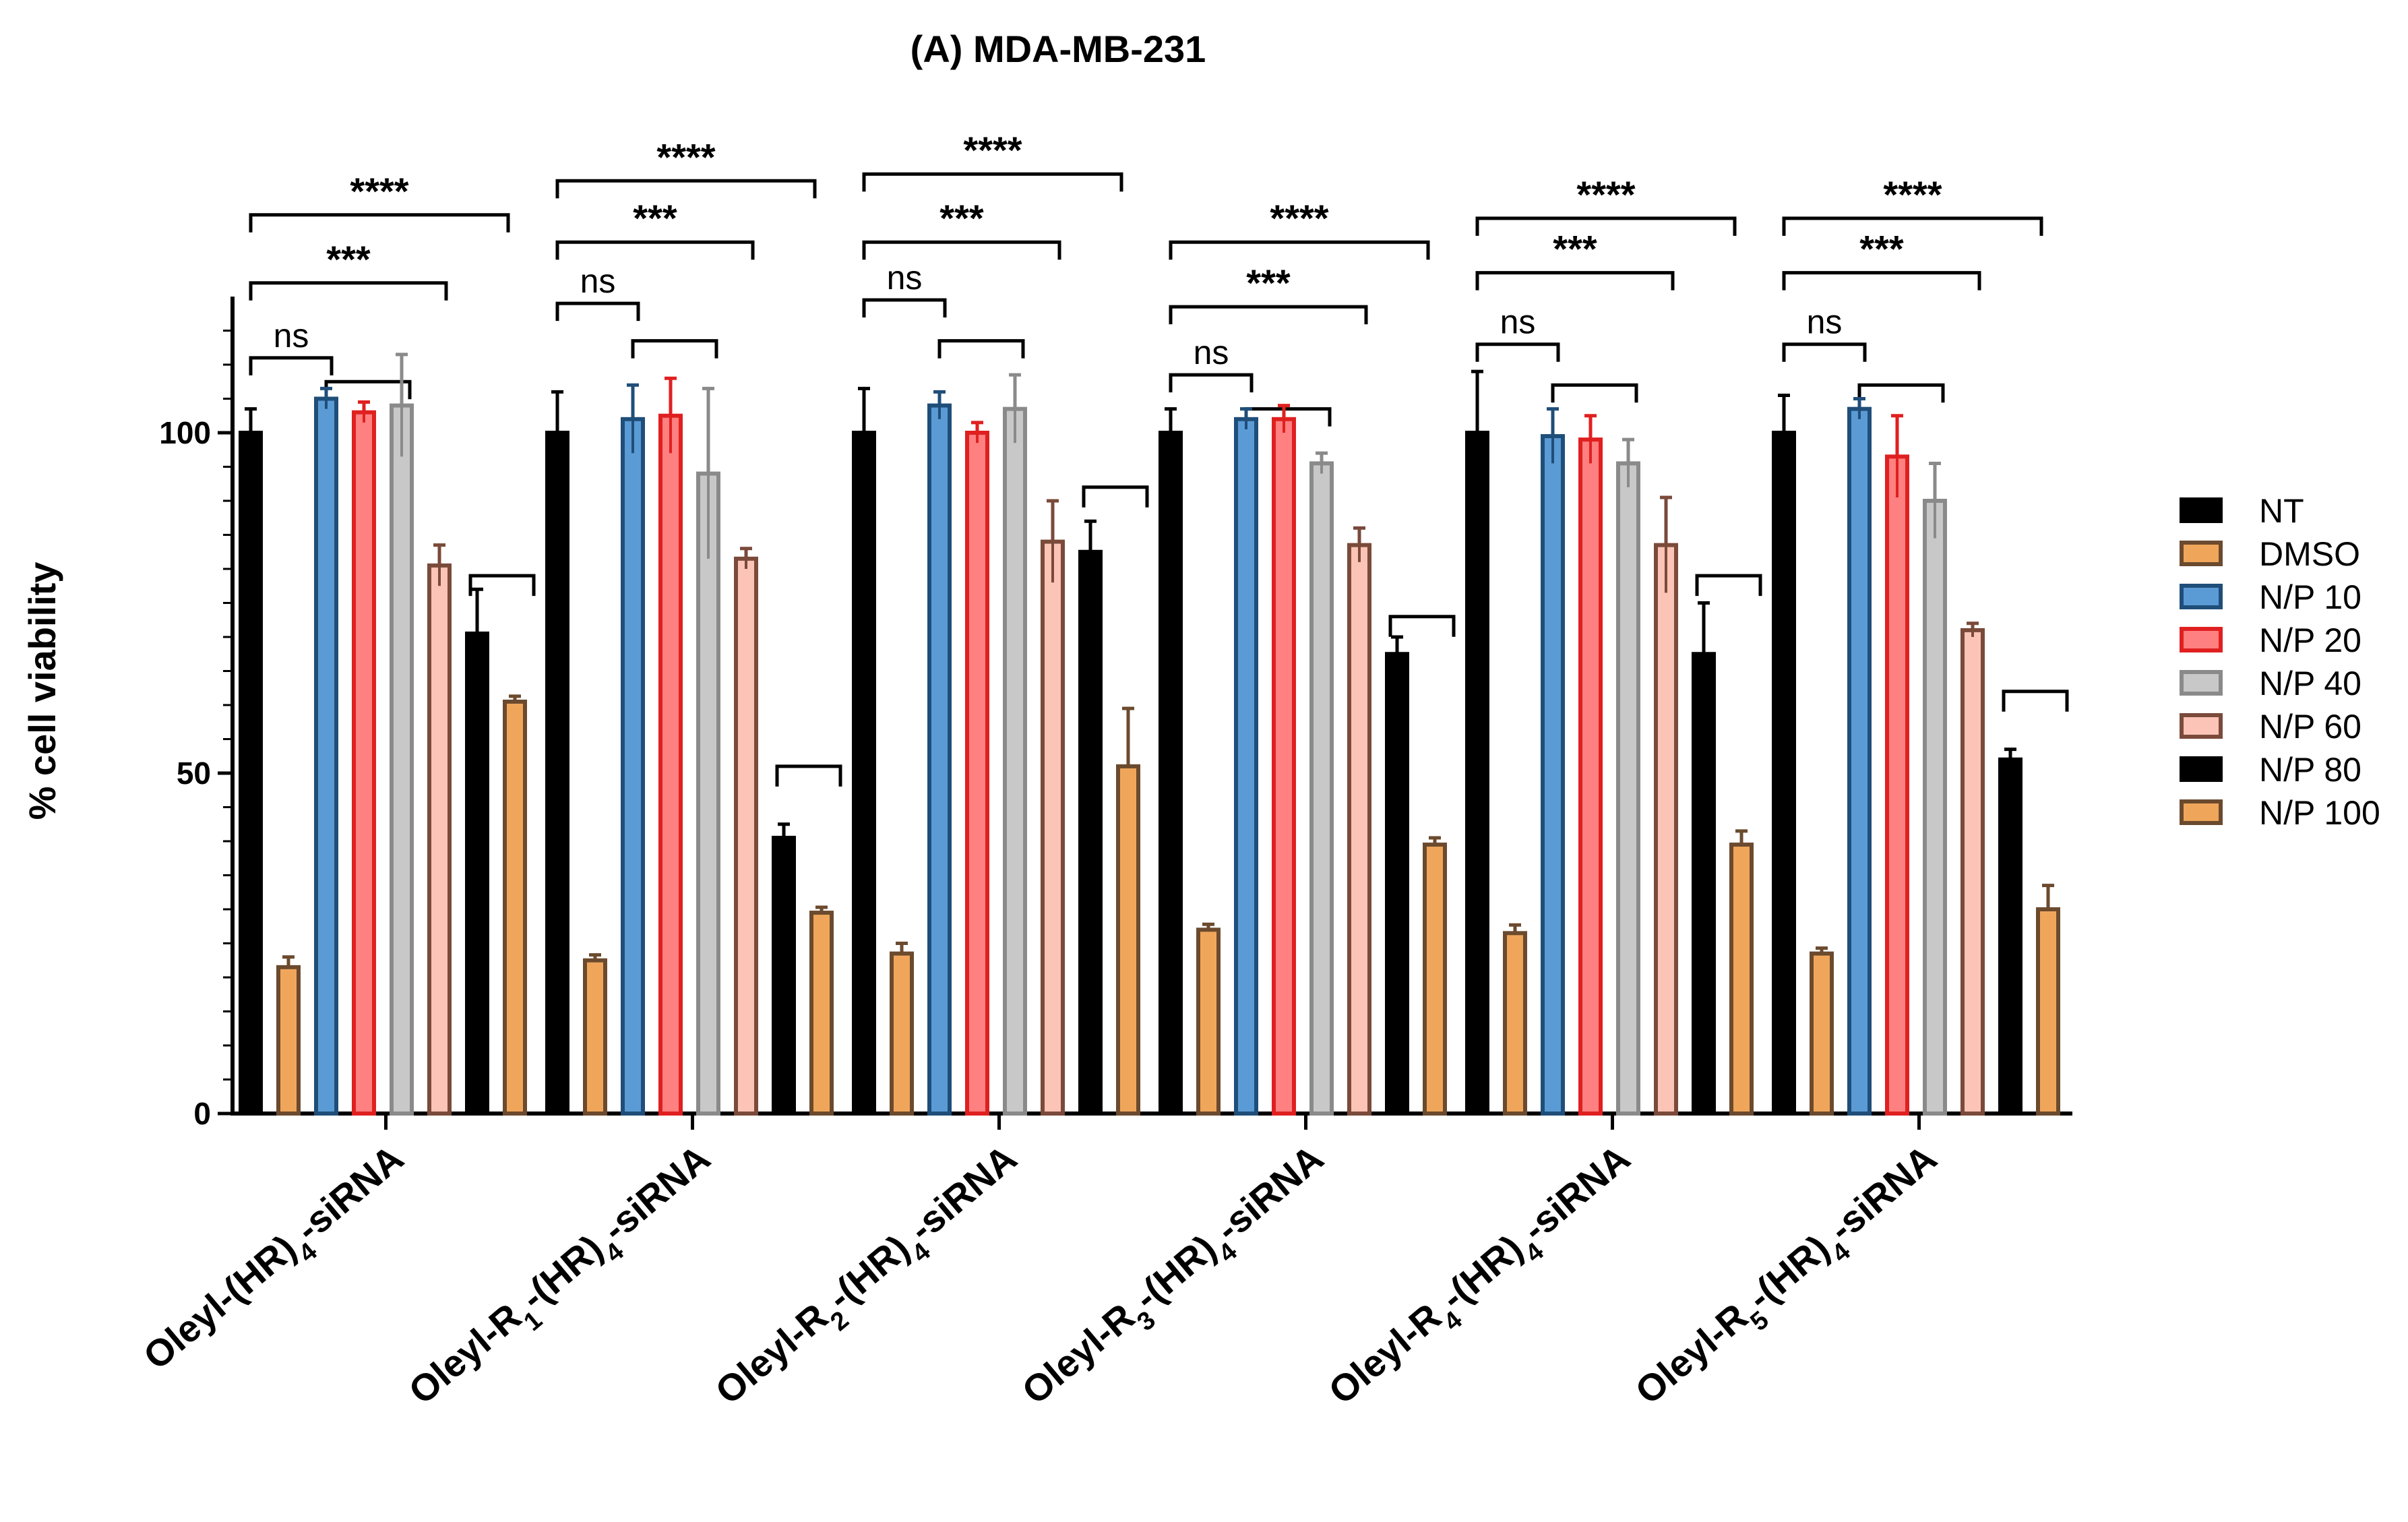 The height and width of the screenshot is (1522, 2408). I want to click on legend-label: NT, so click(2281, 511).